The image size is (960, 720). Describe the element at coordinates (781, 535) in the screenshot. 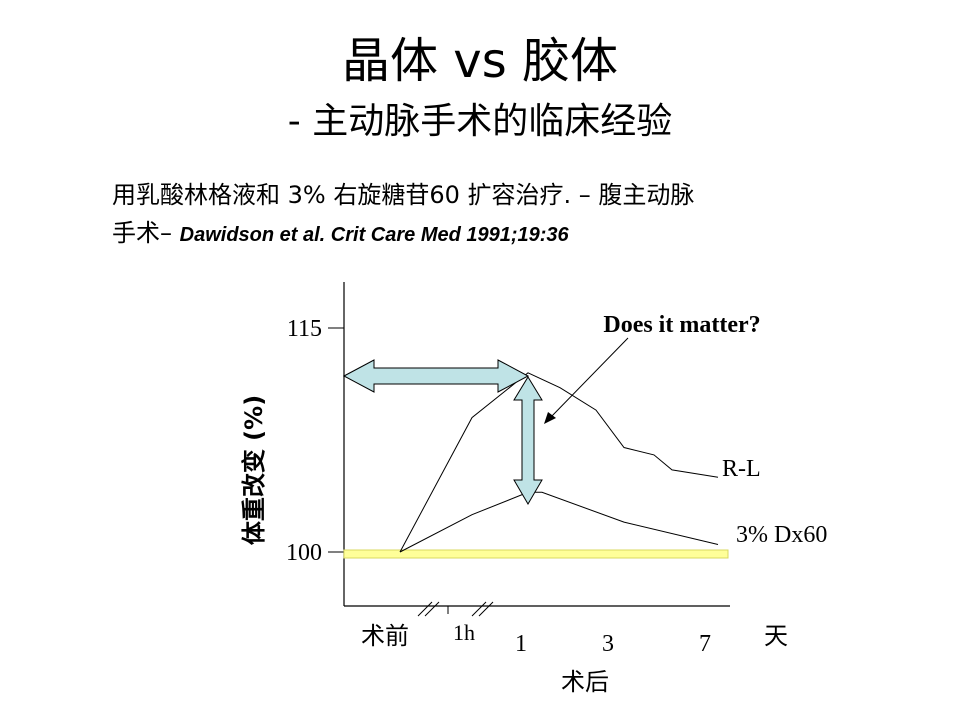

I see `series-label-dx60: 3% Dx60` at that location.